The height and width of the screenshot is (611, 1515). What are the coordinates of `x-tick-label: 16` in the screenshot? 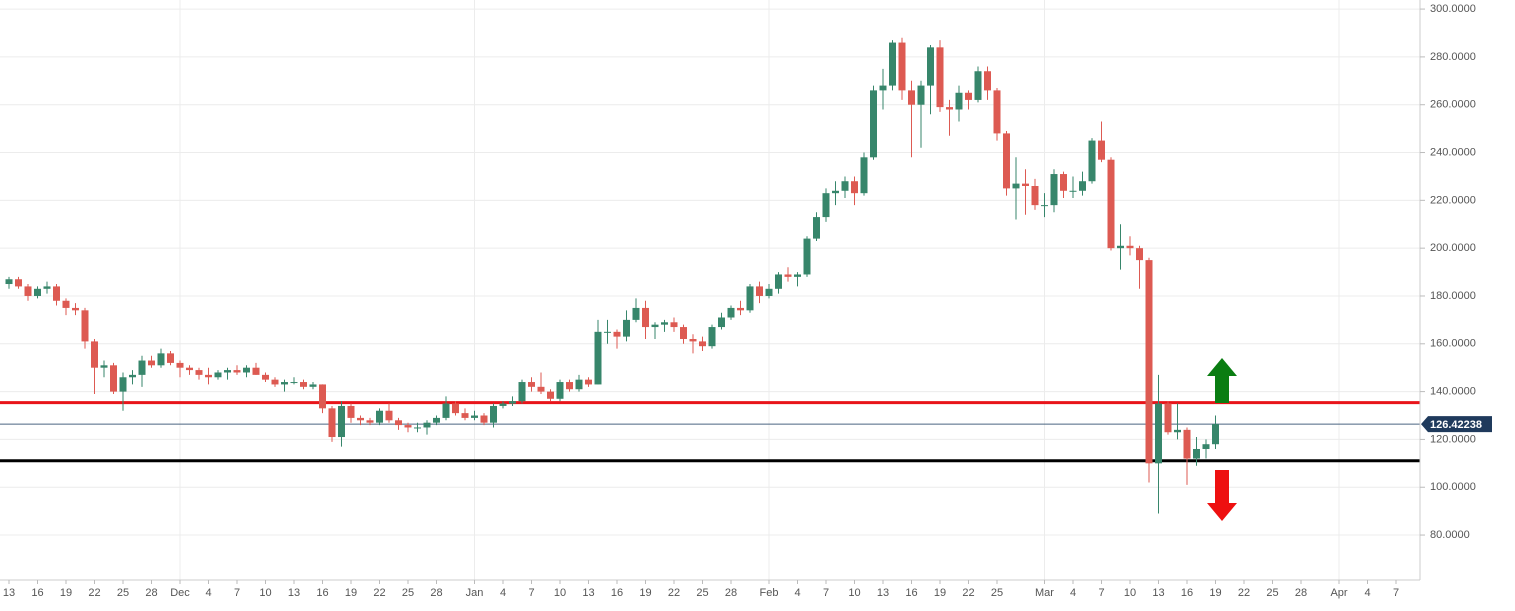 It's located at (617, 593).